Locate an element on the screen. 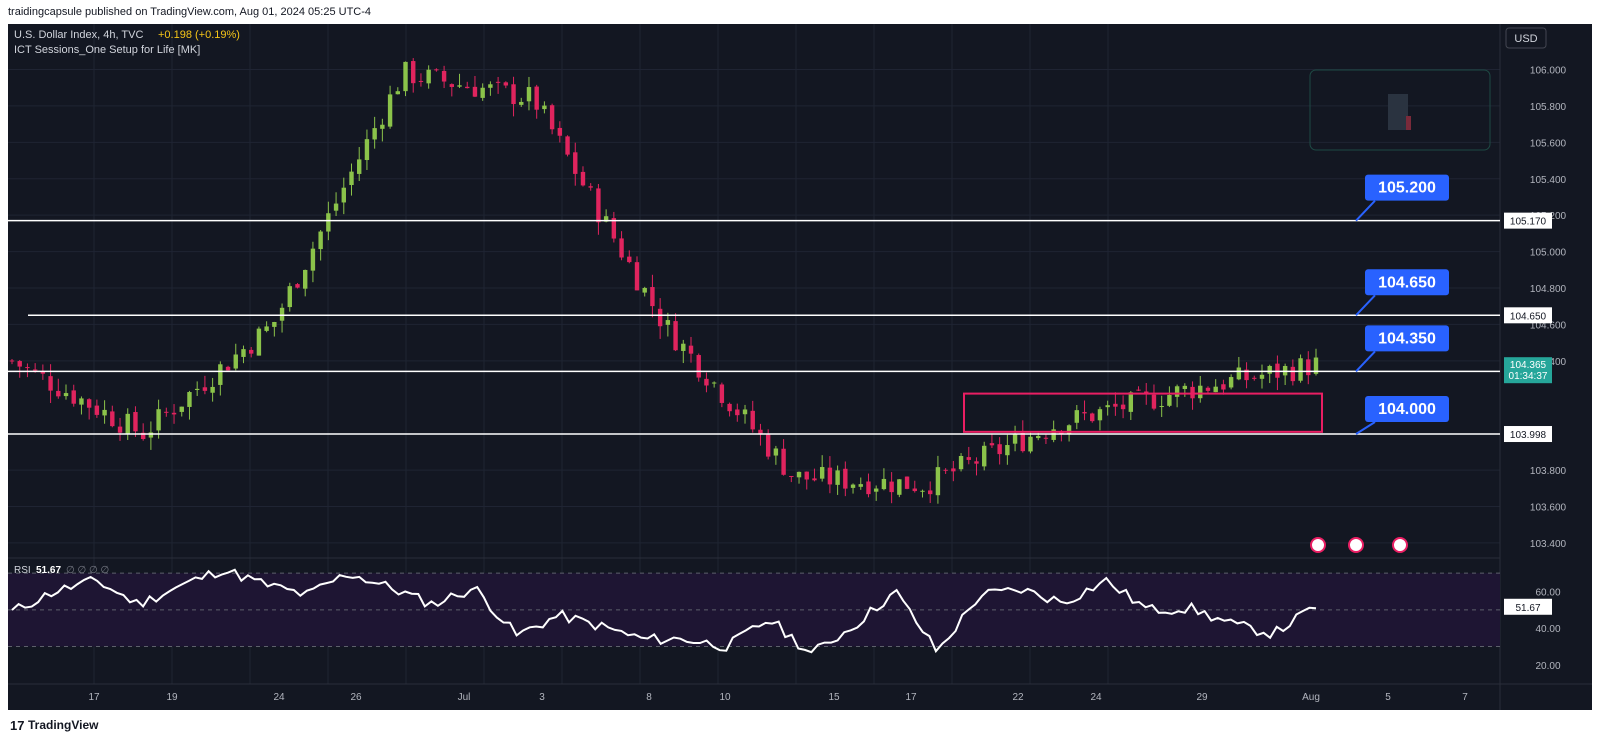 The width and height of the screenshot is (1600, 740). tradingview-brand: TradingView is located at coordinates (63, 725).